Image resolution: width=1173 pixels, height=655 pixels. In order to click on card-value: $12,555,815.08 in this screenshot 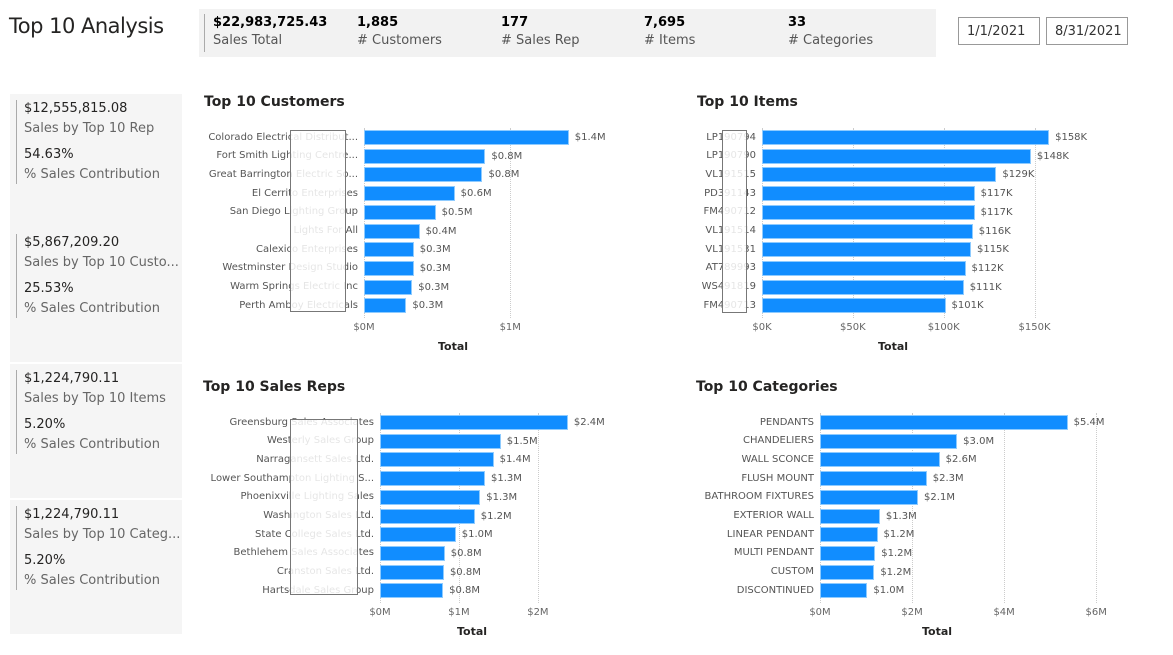, I will do `click(76, 108)`.